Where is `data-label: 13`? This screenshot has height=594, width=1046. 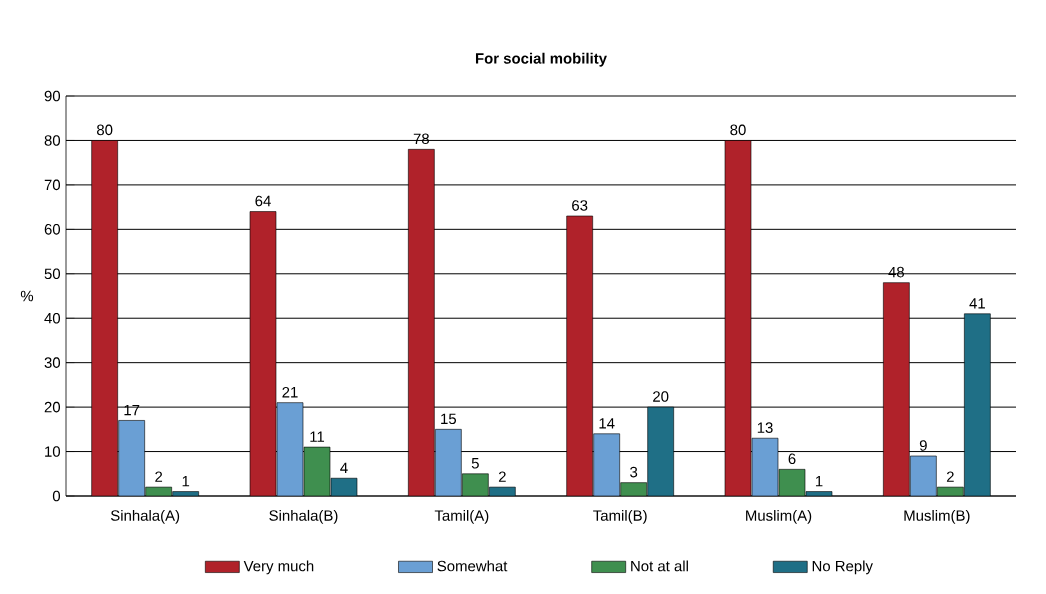 data-label: 13 is located at coordinates (765, 427).